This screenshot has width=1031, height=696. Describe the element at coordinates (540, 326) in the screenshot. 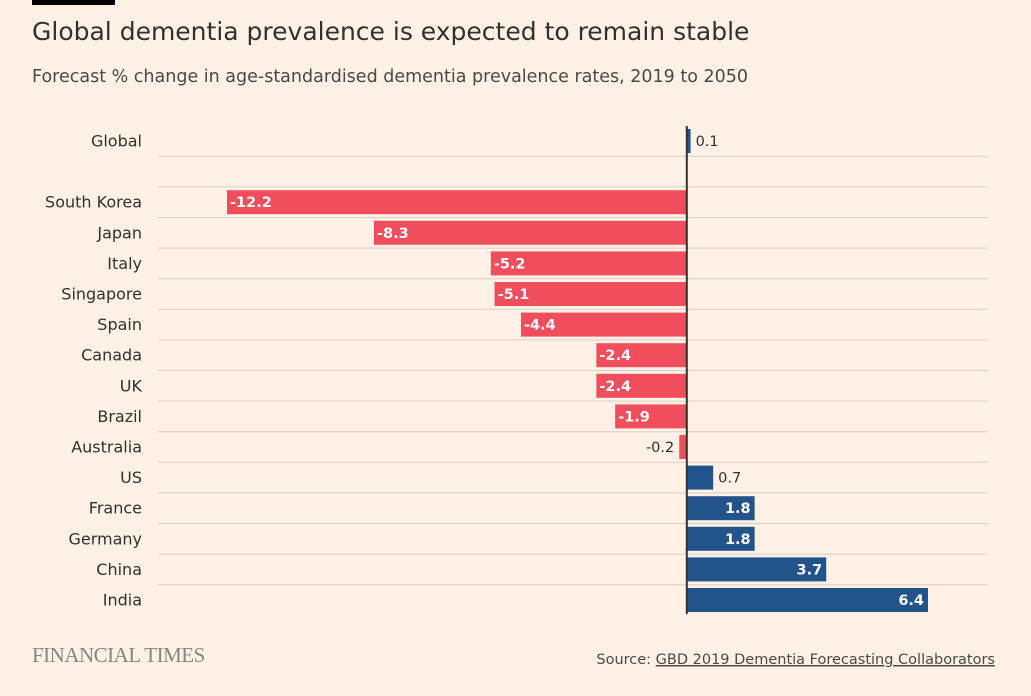

I see `value-label: -4.4` at that location.